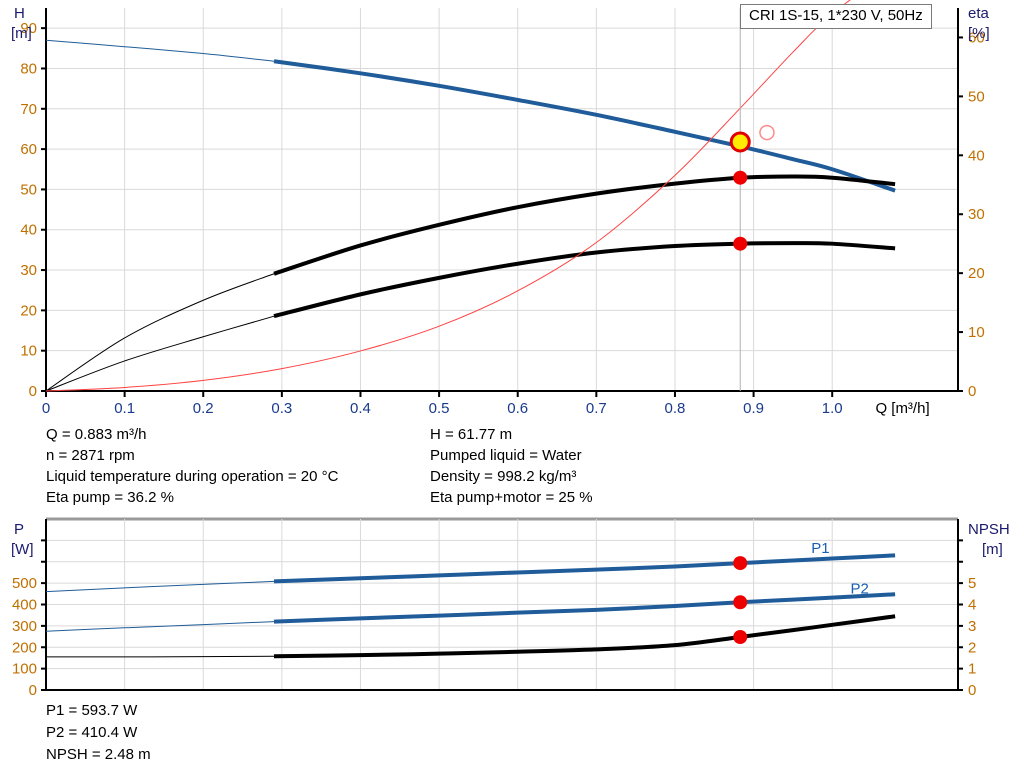 This screenshot has width=1024, height=781. I want to click on y-axis-left-title: H, so click(19, 13).